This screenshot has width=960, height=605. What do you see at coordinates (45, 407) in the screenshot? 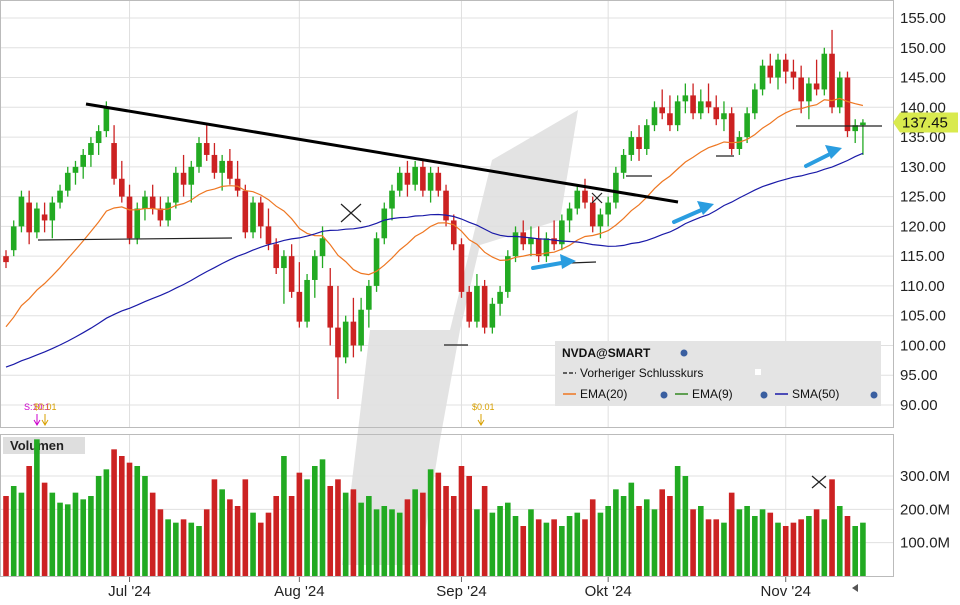
I see `dividend-label-2: $0.01` at bounding box center [45, 407].